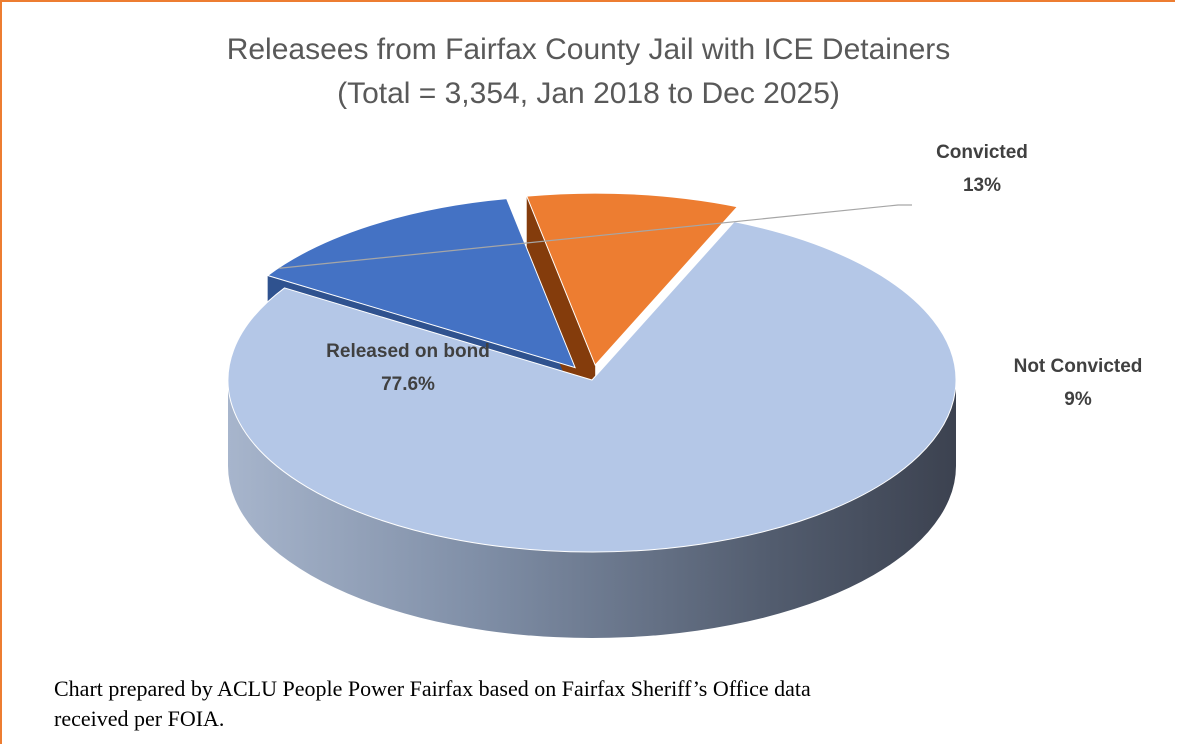  Describe the element at coordinates (588, 93) in the screenshot. I see `chart-subtitle: (Total = 3,354, Jan 2018 to Dec 2025)` at that location.